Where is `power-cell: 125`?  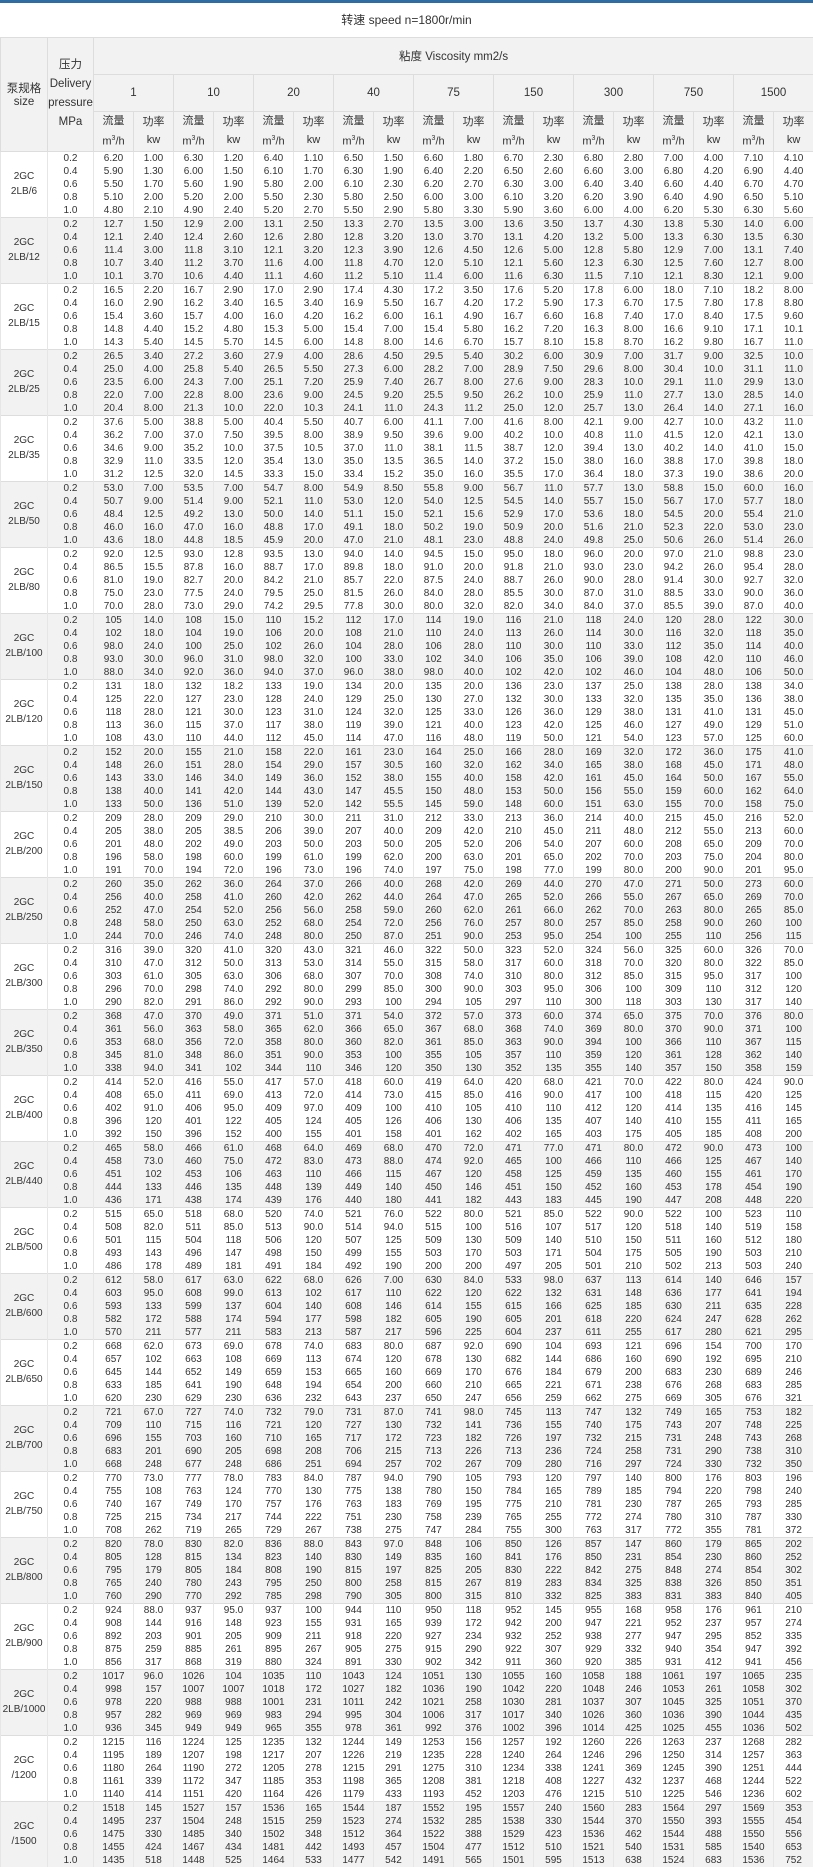 power-cell: 125 is located at coordinates (793, 1095).